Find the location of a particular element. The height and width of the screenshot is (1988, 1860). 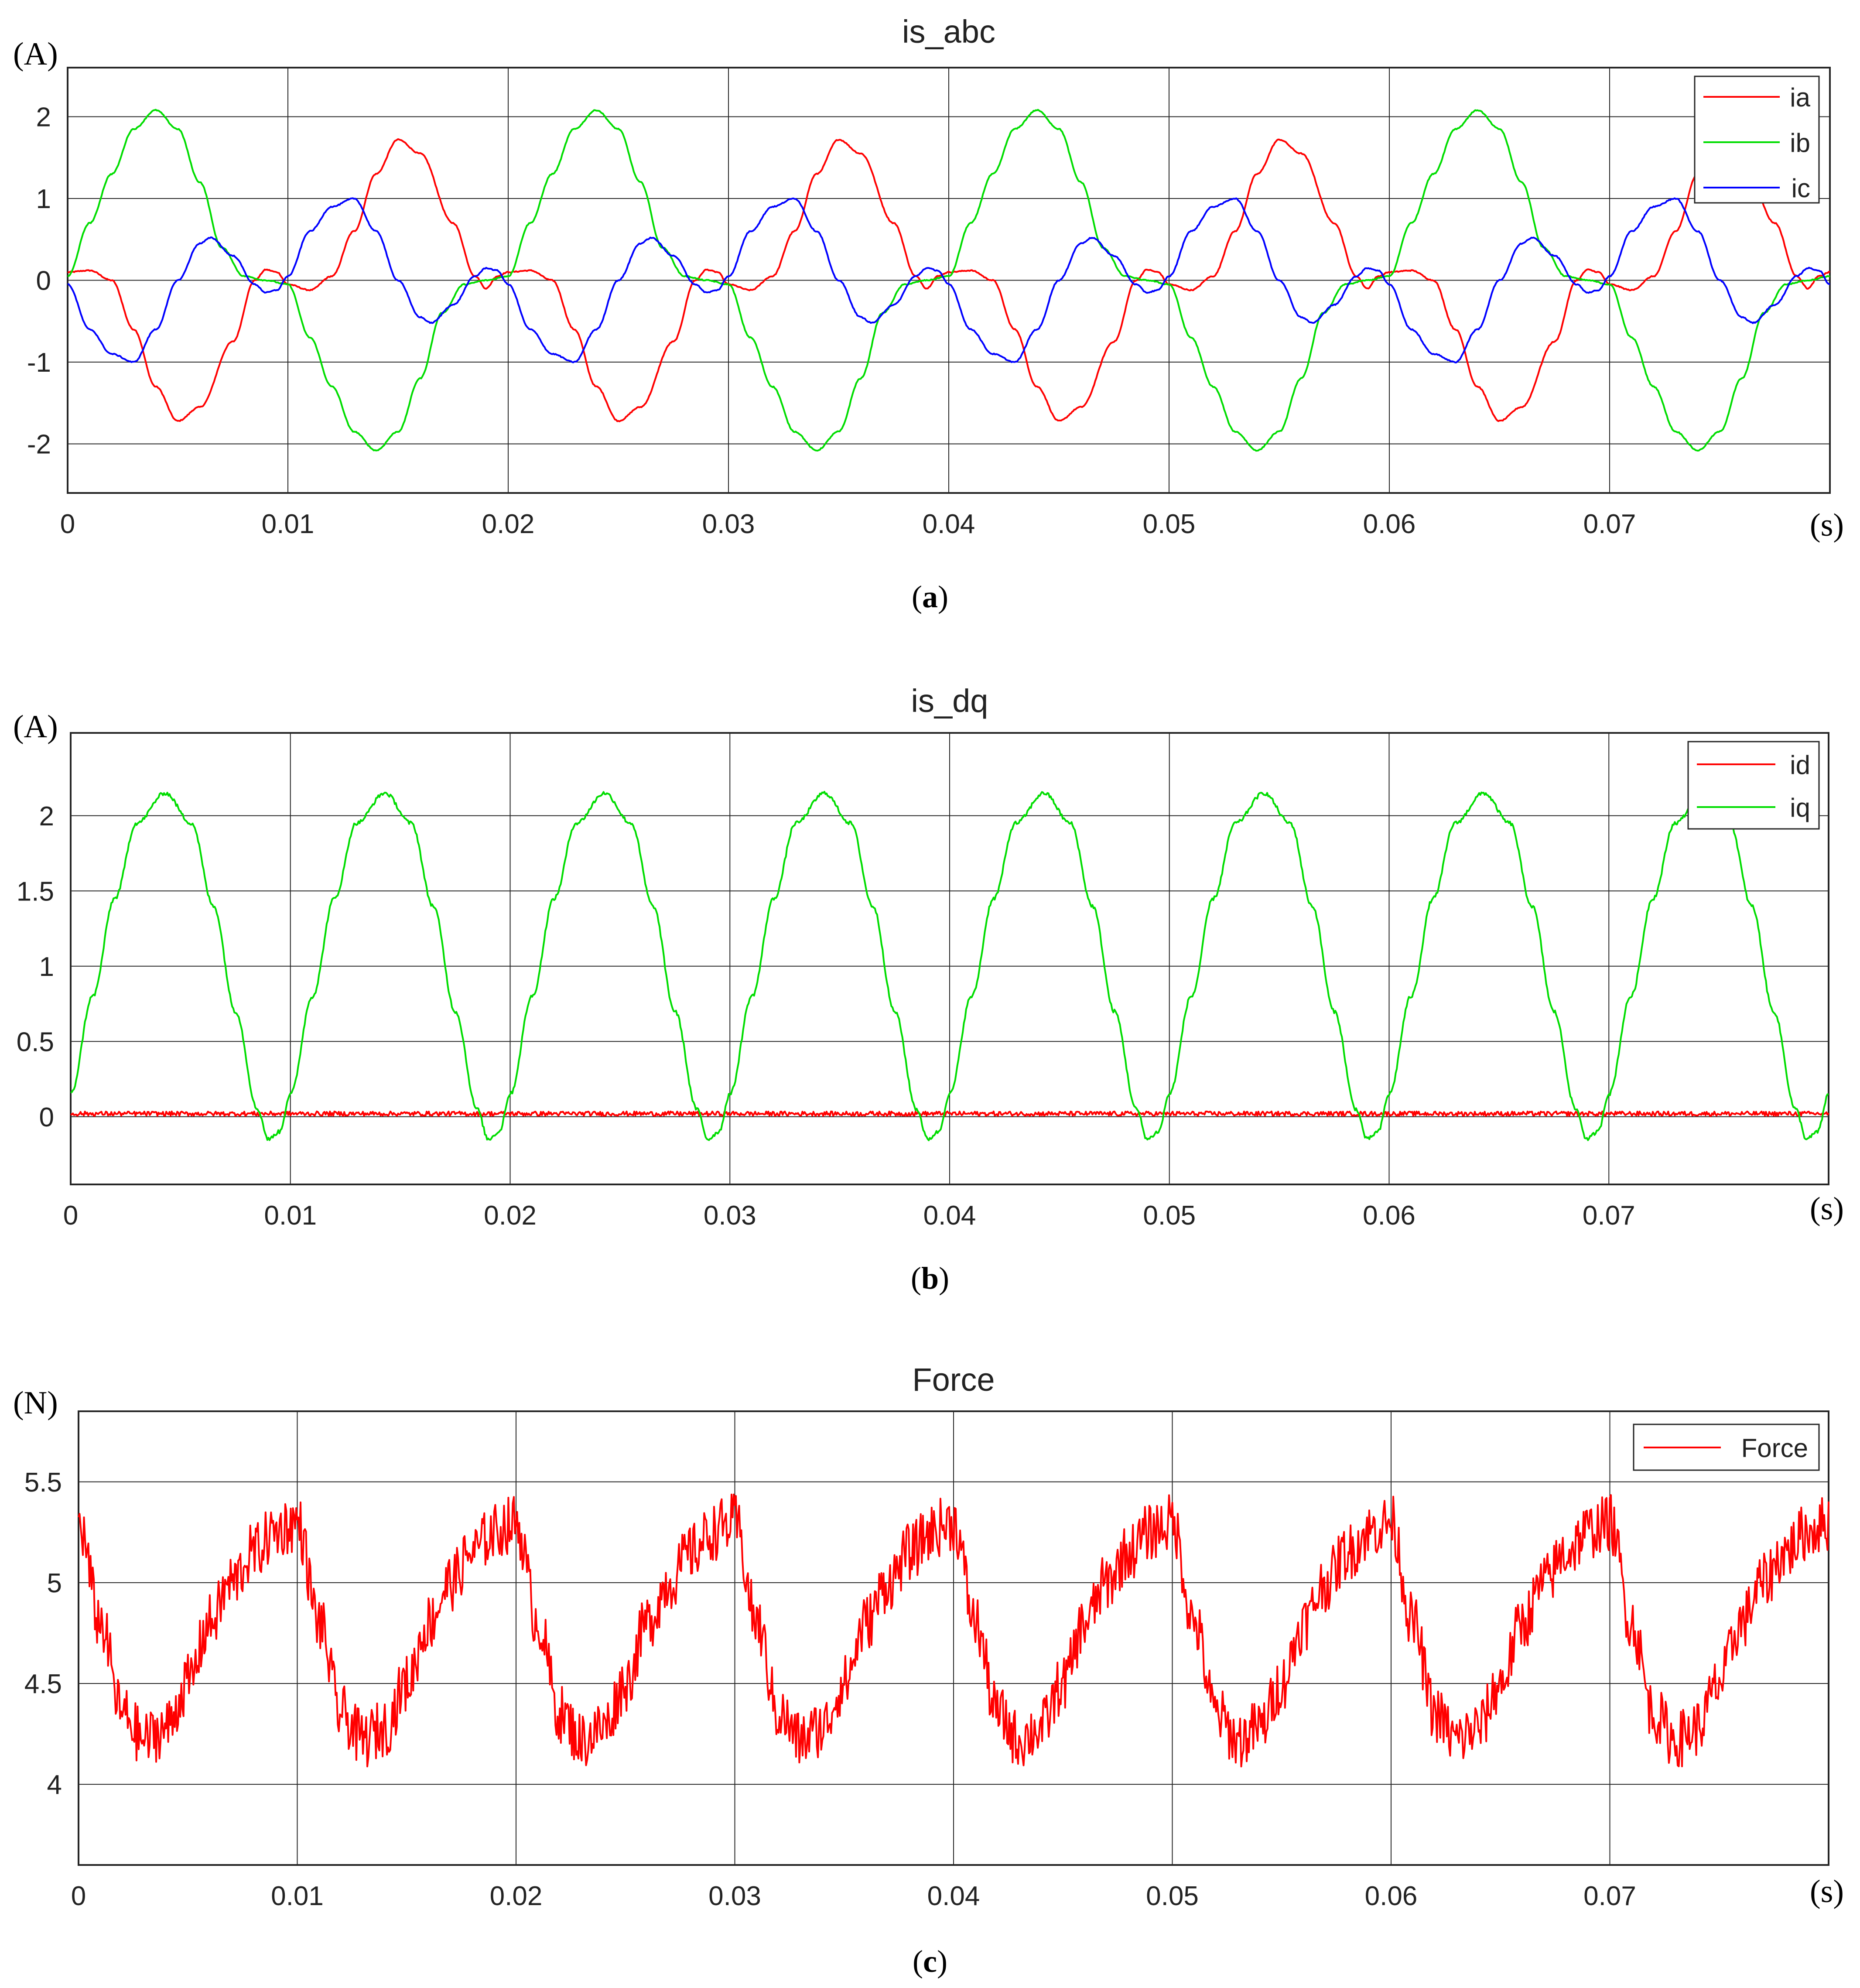

y-tick-labels: -2 -1 0 1 2 is located at coordinates (39, 281).